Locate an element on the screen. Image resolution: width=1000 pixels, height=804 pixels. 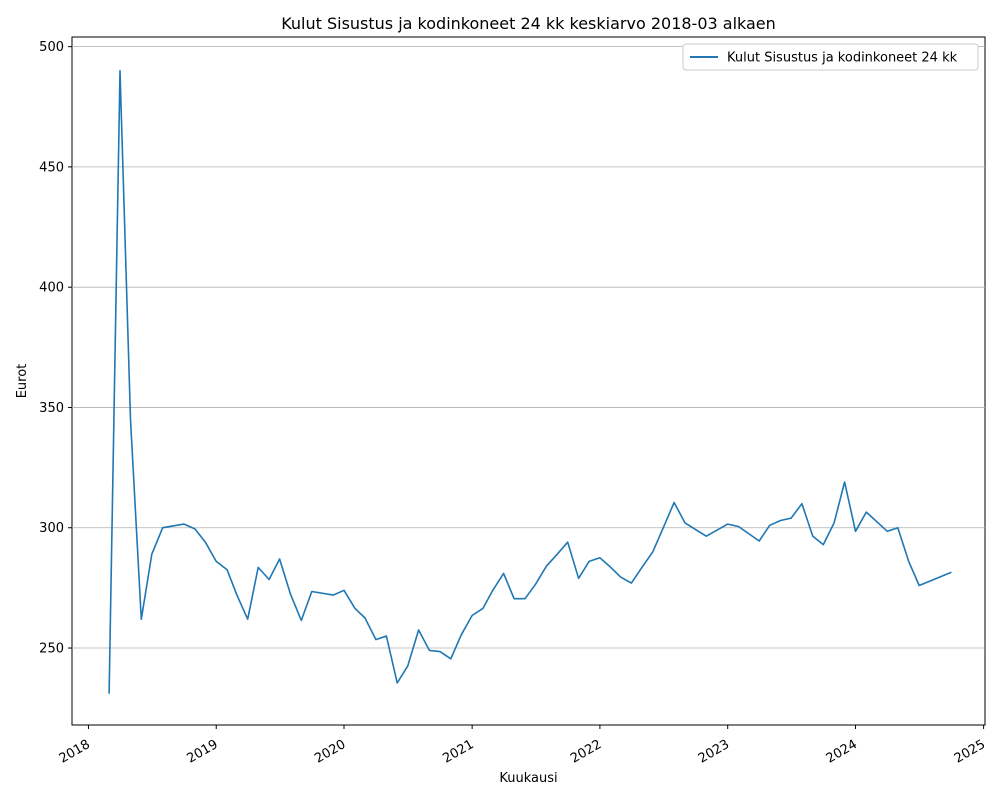
x-tick-label: 2018 is located at coordinates (75, 752).